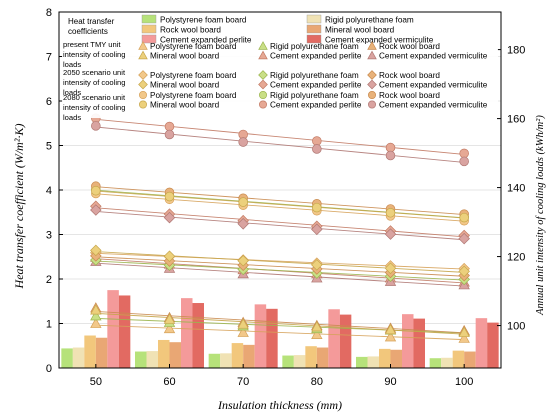 The image size is (550, 417). I want to click on y-right-tick-label: 180, so click(516, 51).